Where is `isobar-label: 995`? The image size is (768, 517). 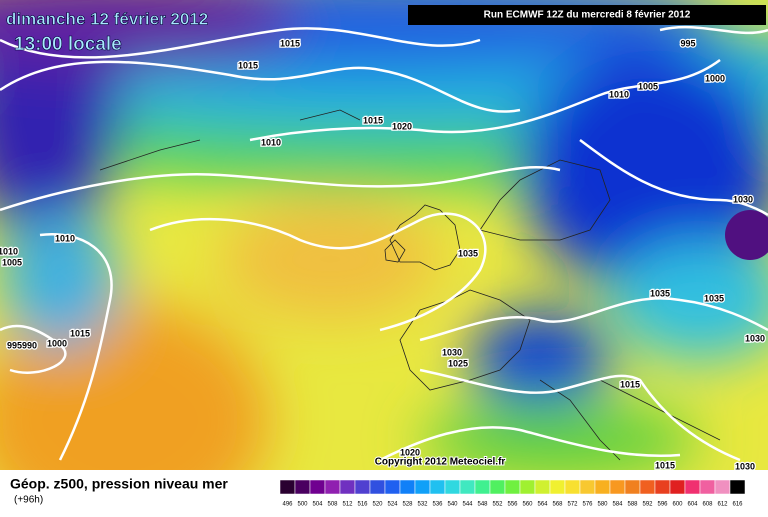 isobar-label: 995 is located at coordinates (687, 43).